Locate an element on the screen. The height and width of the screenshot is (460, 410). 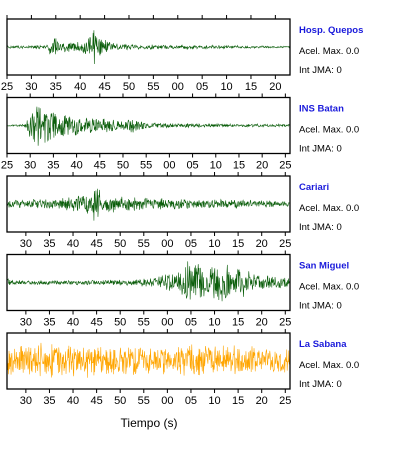
accel-max-label-3: Acel. Max. 0.0 is located at coordinates (329, 287).